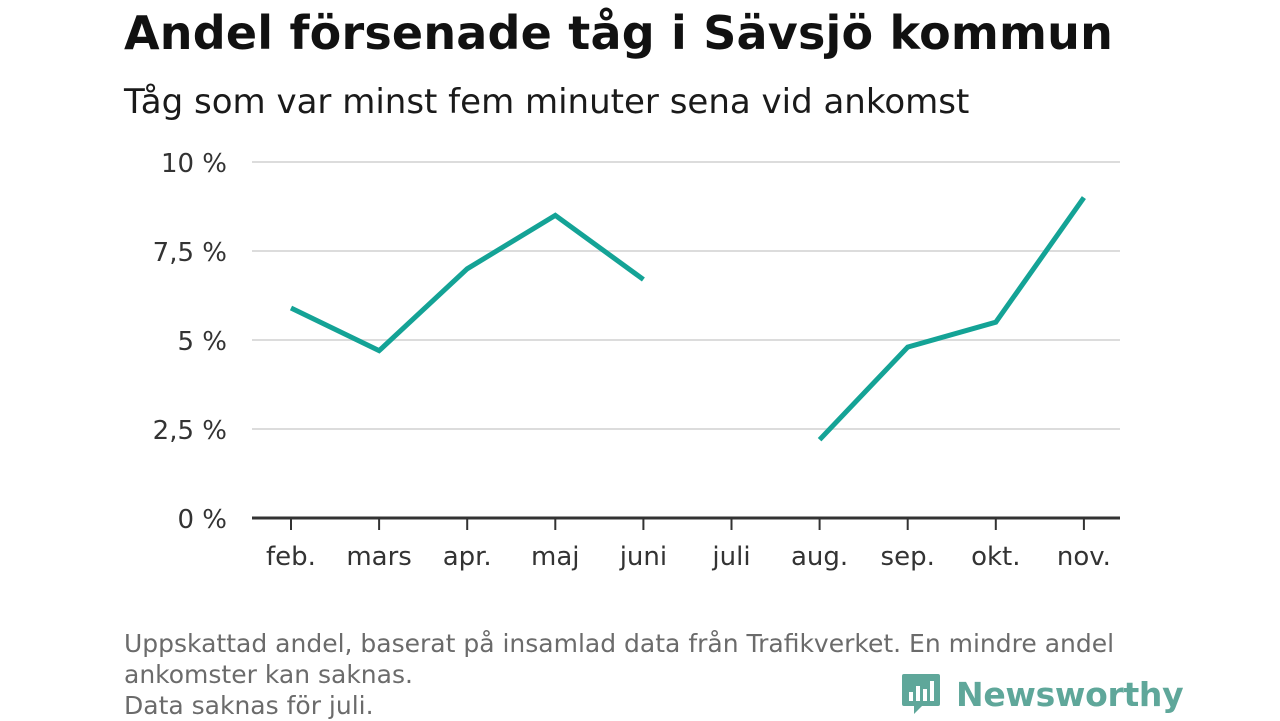 This screenshot has height=721, width=1280. Describe the element at coordinates (730, 557) in the screenshot. I see `x-tick-label: juli` at that location.